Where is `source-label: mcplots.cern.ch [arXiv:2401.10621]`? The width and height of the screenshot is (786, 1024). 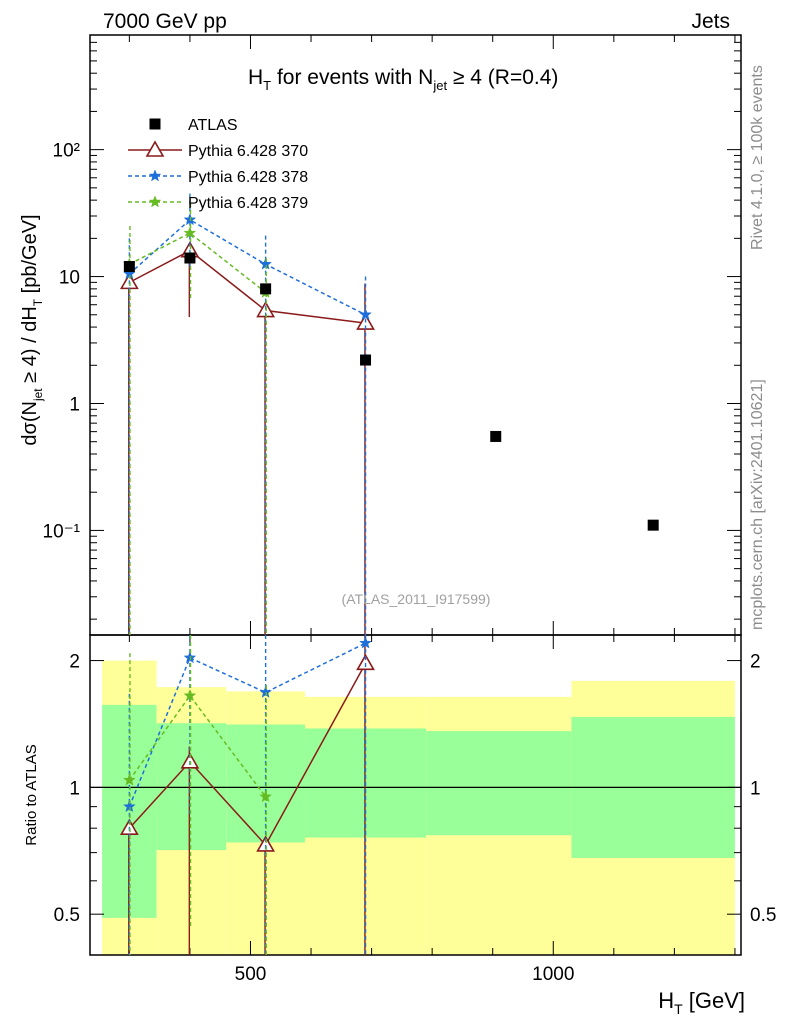
source-label: mcplots.cern.ch [arXiv:2401.10621] is located at coordinates (757, 504).